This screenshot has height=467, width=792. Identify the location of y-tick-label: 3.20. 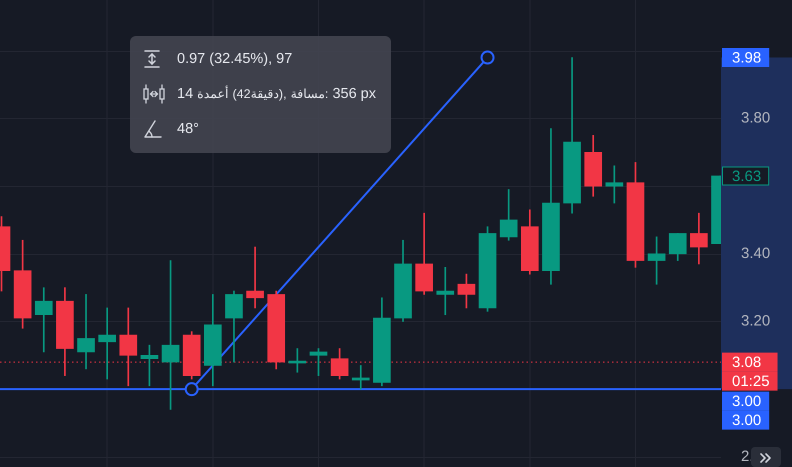
(755, 321).